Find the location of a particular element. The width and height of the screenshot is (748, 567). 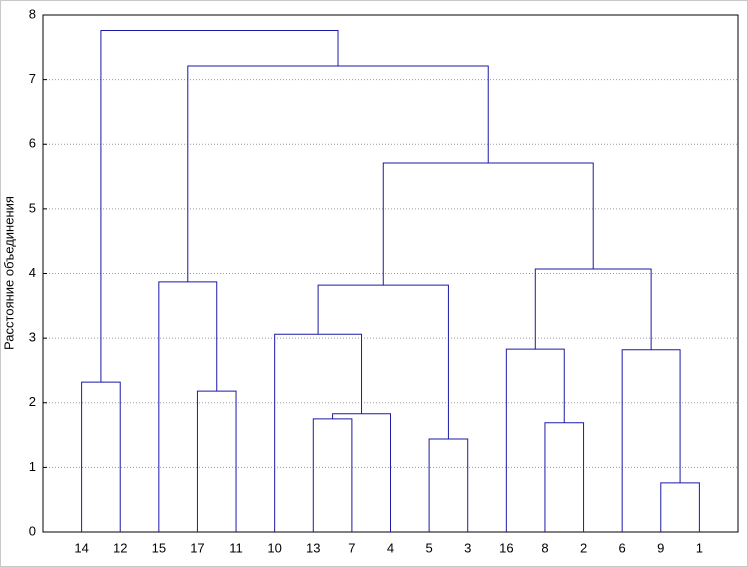

y-tick-label: 3 is located at coordinates (32, 337).